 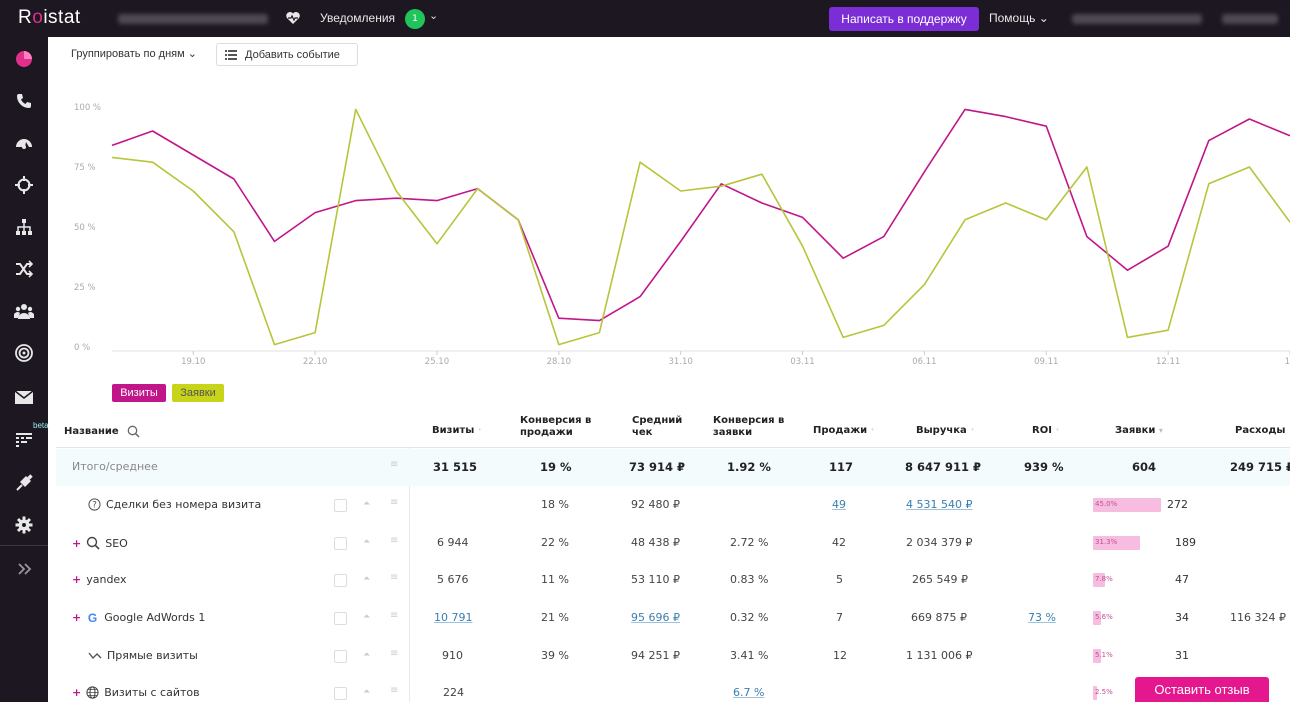 What do you see at coordinates (1019, 18) in the screenshot?
I see `help-menu: Помощь ⌄` at bounding box center [1019, 18].